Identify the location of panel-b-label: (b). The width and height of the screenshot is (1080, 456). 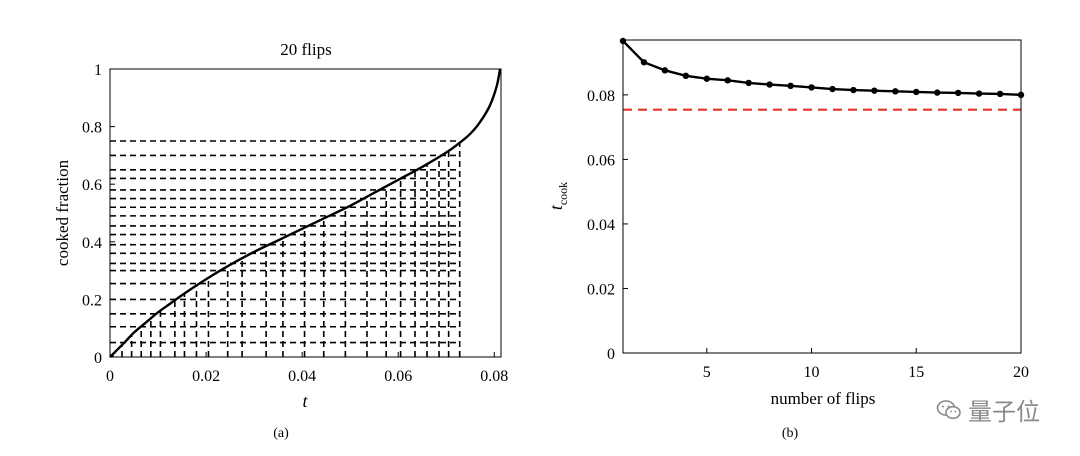
(790, 433).